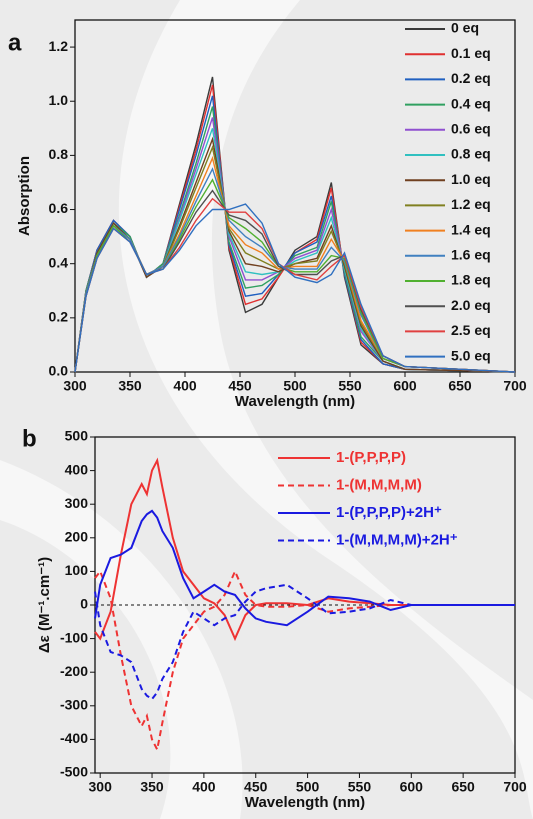 The width and height of the screenshot is (533, 819). What do you see at coordinates (74, 705) in the screenshot?
I see `y-tick-label: -300` at bounding box center [74, 705].